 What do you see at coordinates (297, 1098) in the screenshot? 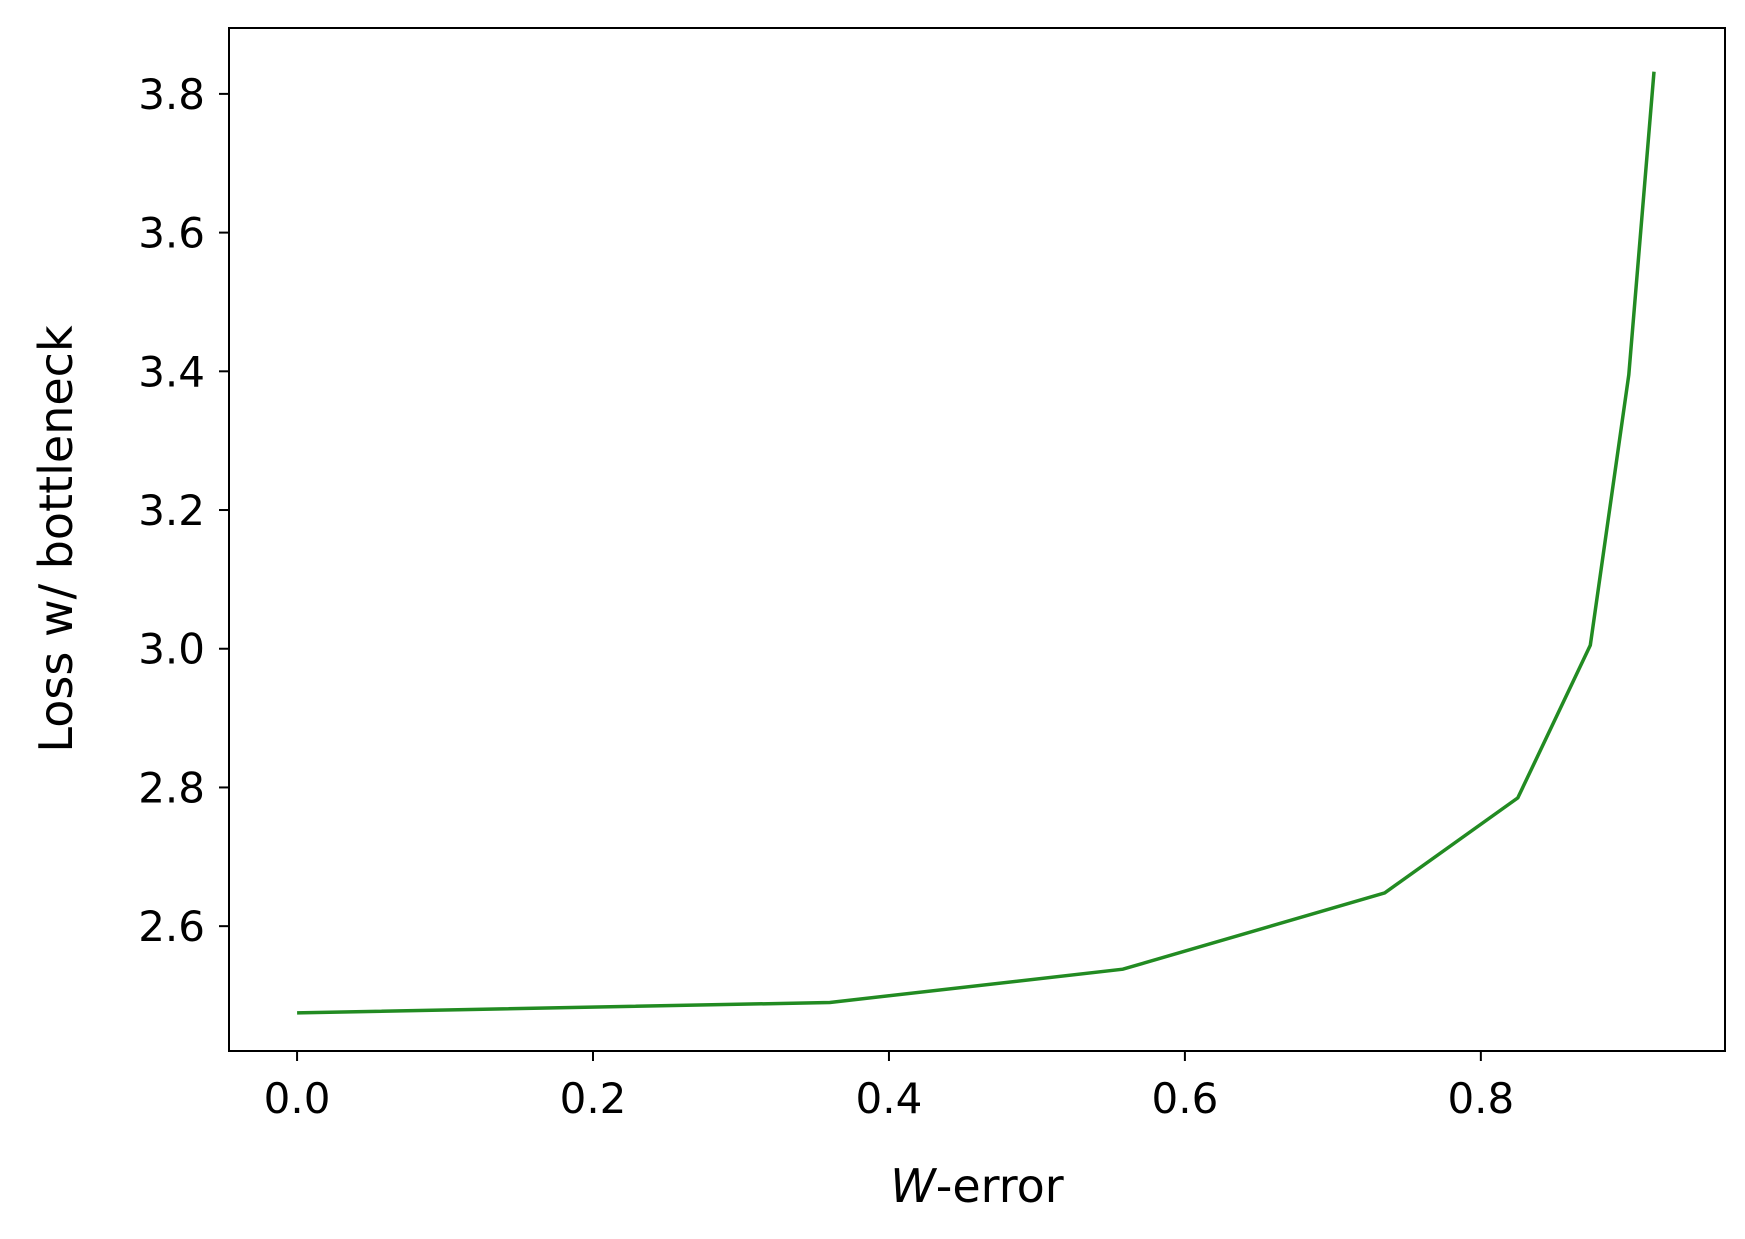
I see `x-tick-label: 0.0` at bounding box center [297, 1098].